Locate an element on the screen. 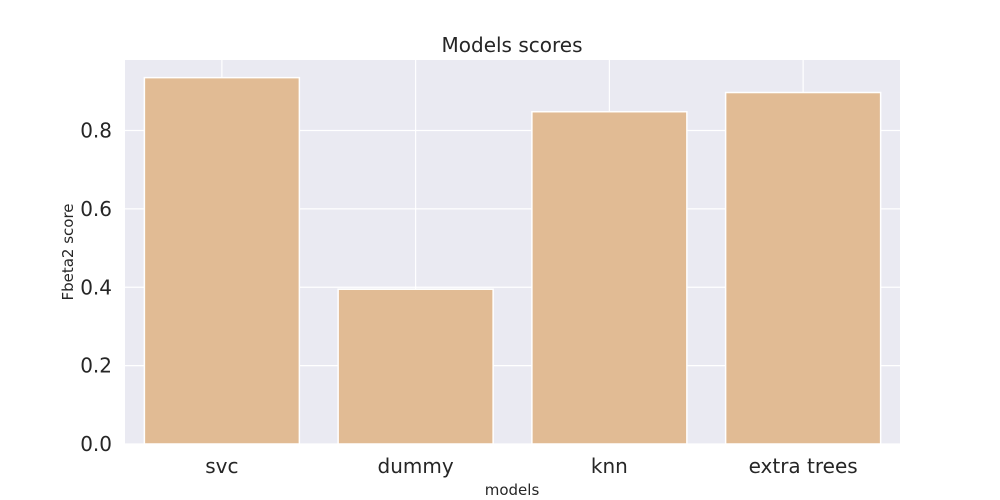 The height and width of the screenshot is (500, 1000). bar-dummy is located at coordinates (415, 366).